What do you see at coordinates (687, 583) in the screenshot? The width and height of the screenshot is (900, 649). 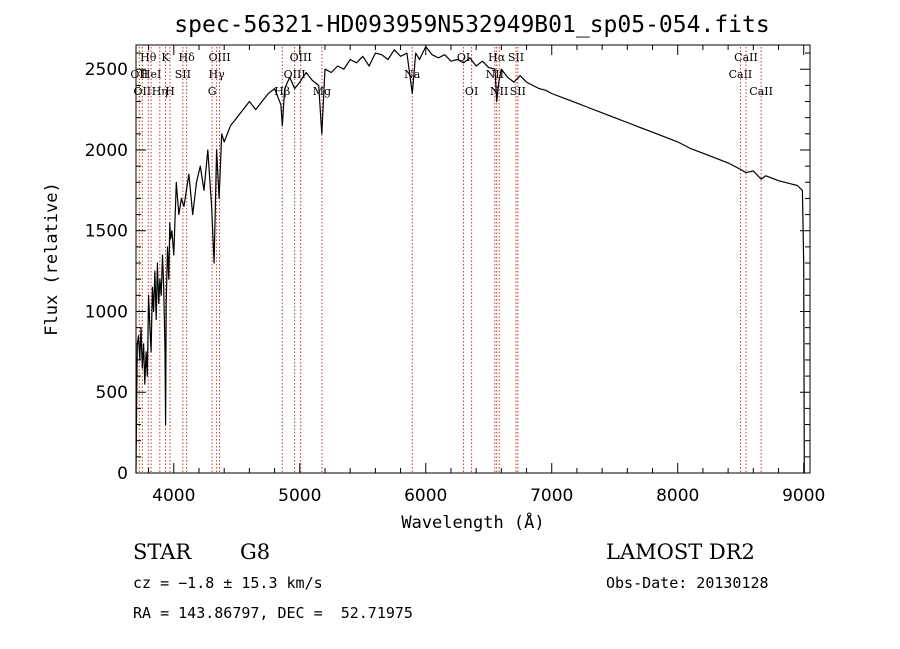 I see `observation-date: Obs-Date: 20130128` at bounding box center [687, 583].